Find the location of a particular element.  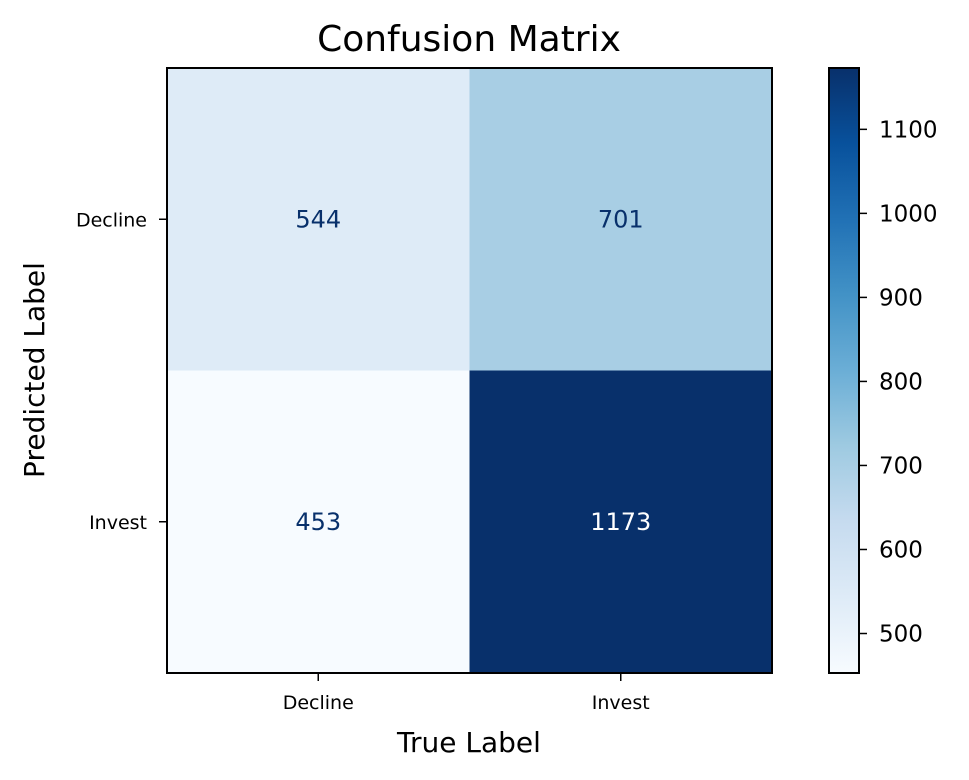

colorbar-tick-label-5: 1000 is located at coordinates (908, 214).